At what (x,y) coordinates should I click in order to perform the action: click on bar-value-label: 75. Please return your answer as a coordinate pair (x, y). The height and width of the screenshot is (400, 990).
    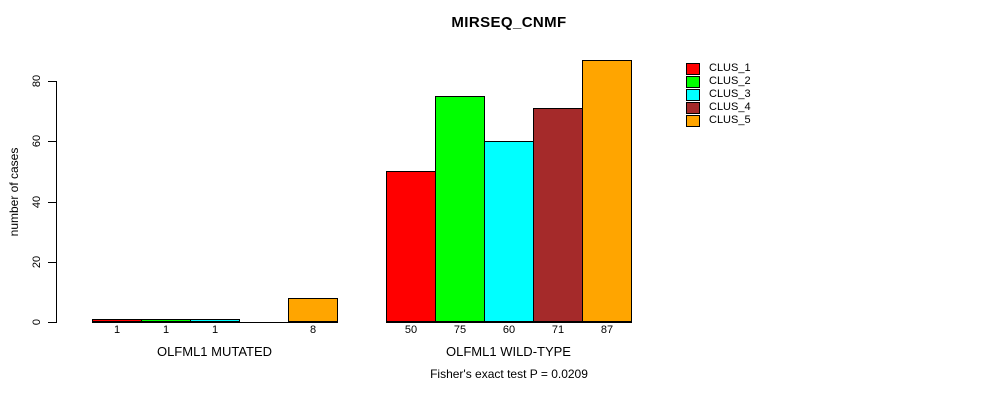
    Looking at the image, I should click on (460, 330).